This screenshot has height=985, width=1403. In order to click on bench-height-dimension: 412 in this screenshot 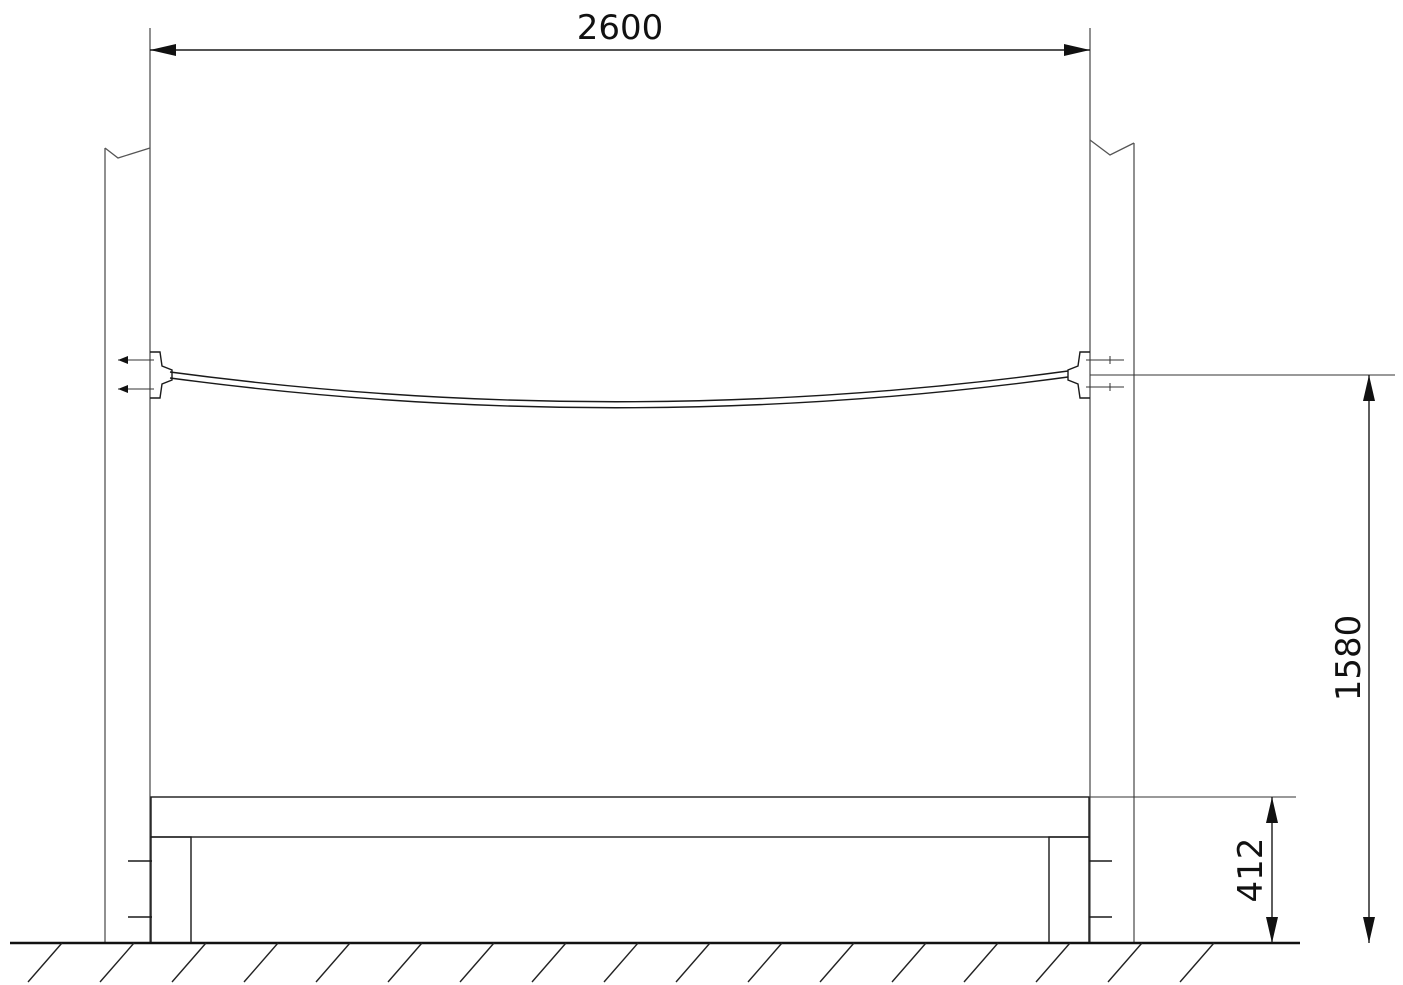, I will do `click(1192, 869)`.